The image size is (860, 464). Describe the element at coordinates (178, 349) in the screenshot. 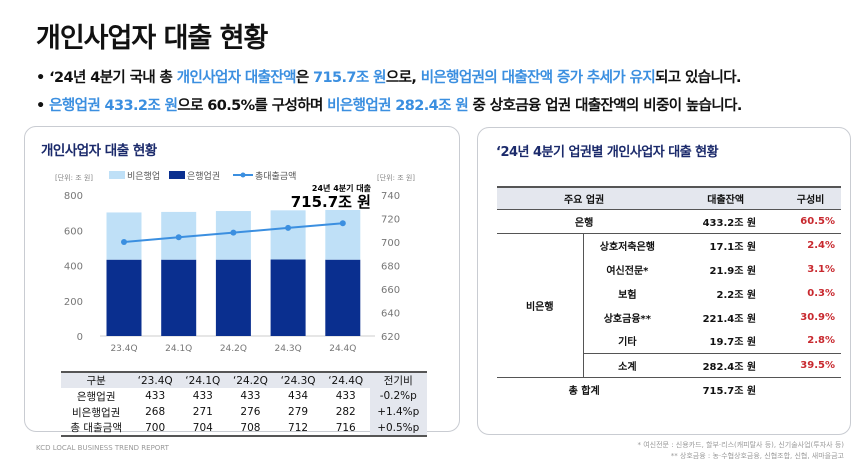

I see `x-tick-label: 24.1Q` at that location.